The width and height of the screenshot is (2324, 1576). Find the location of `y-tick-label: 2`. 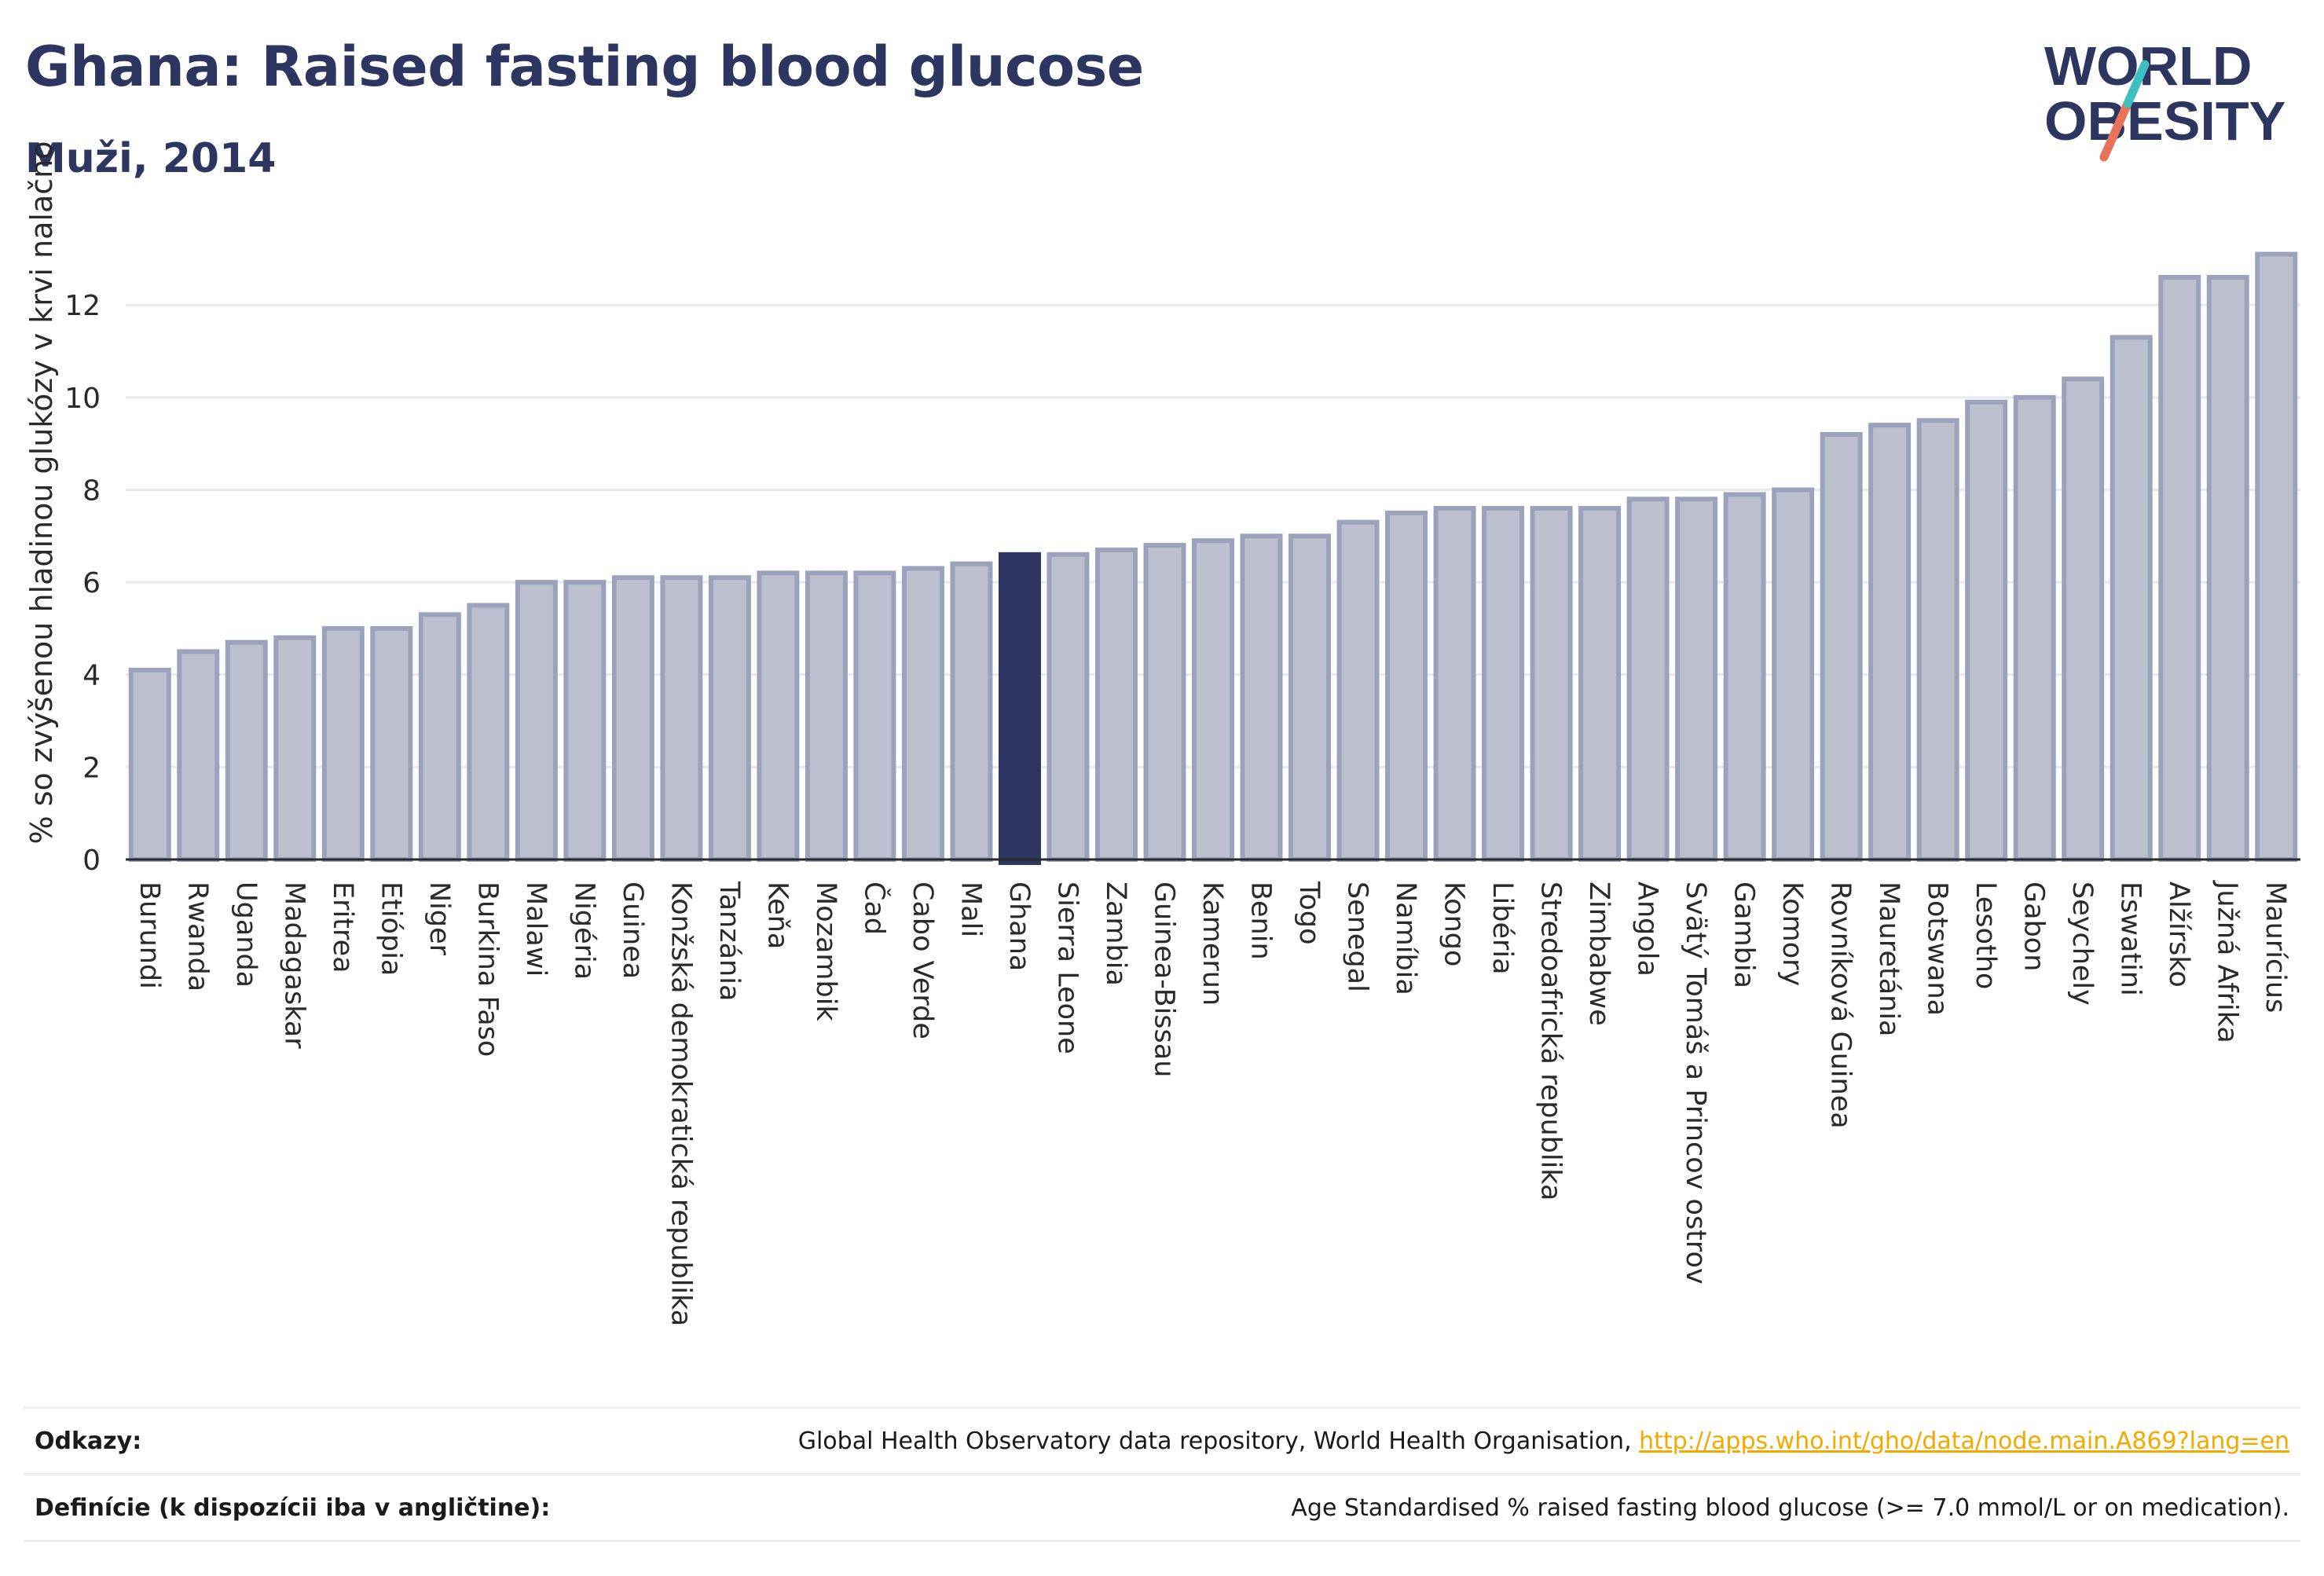

y-tick-label: 2 is located at coordinates (91, 768).